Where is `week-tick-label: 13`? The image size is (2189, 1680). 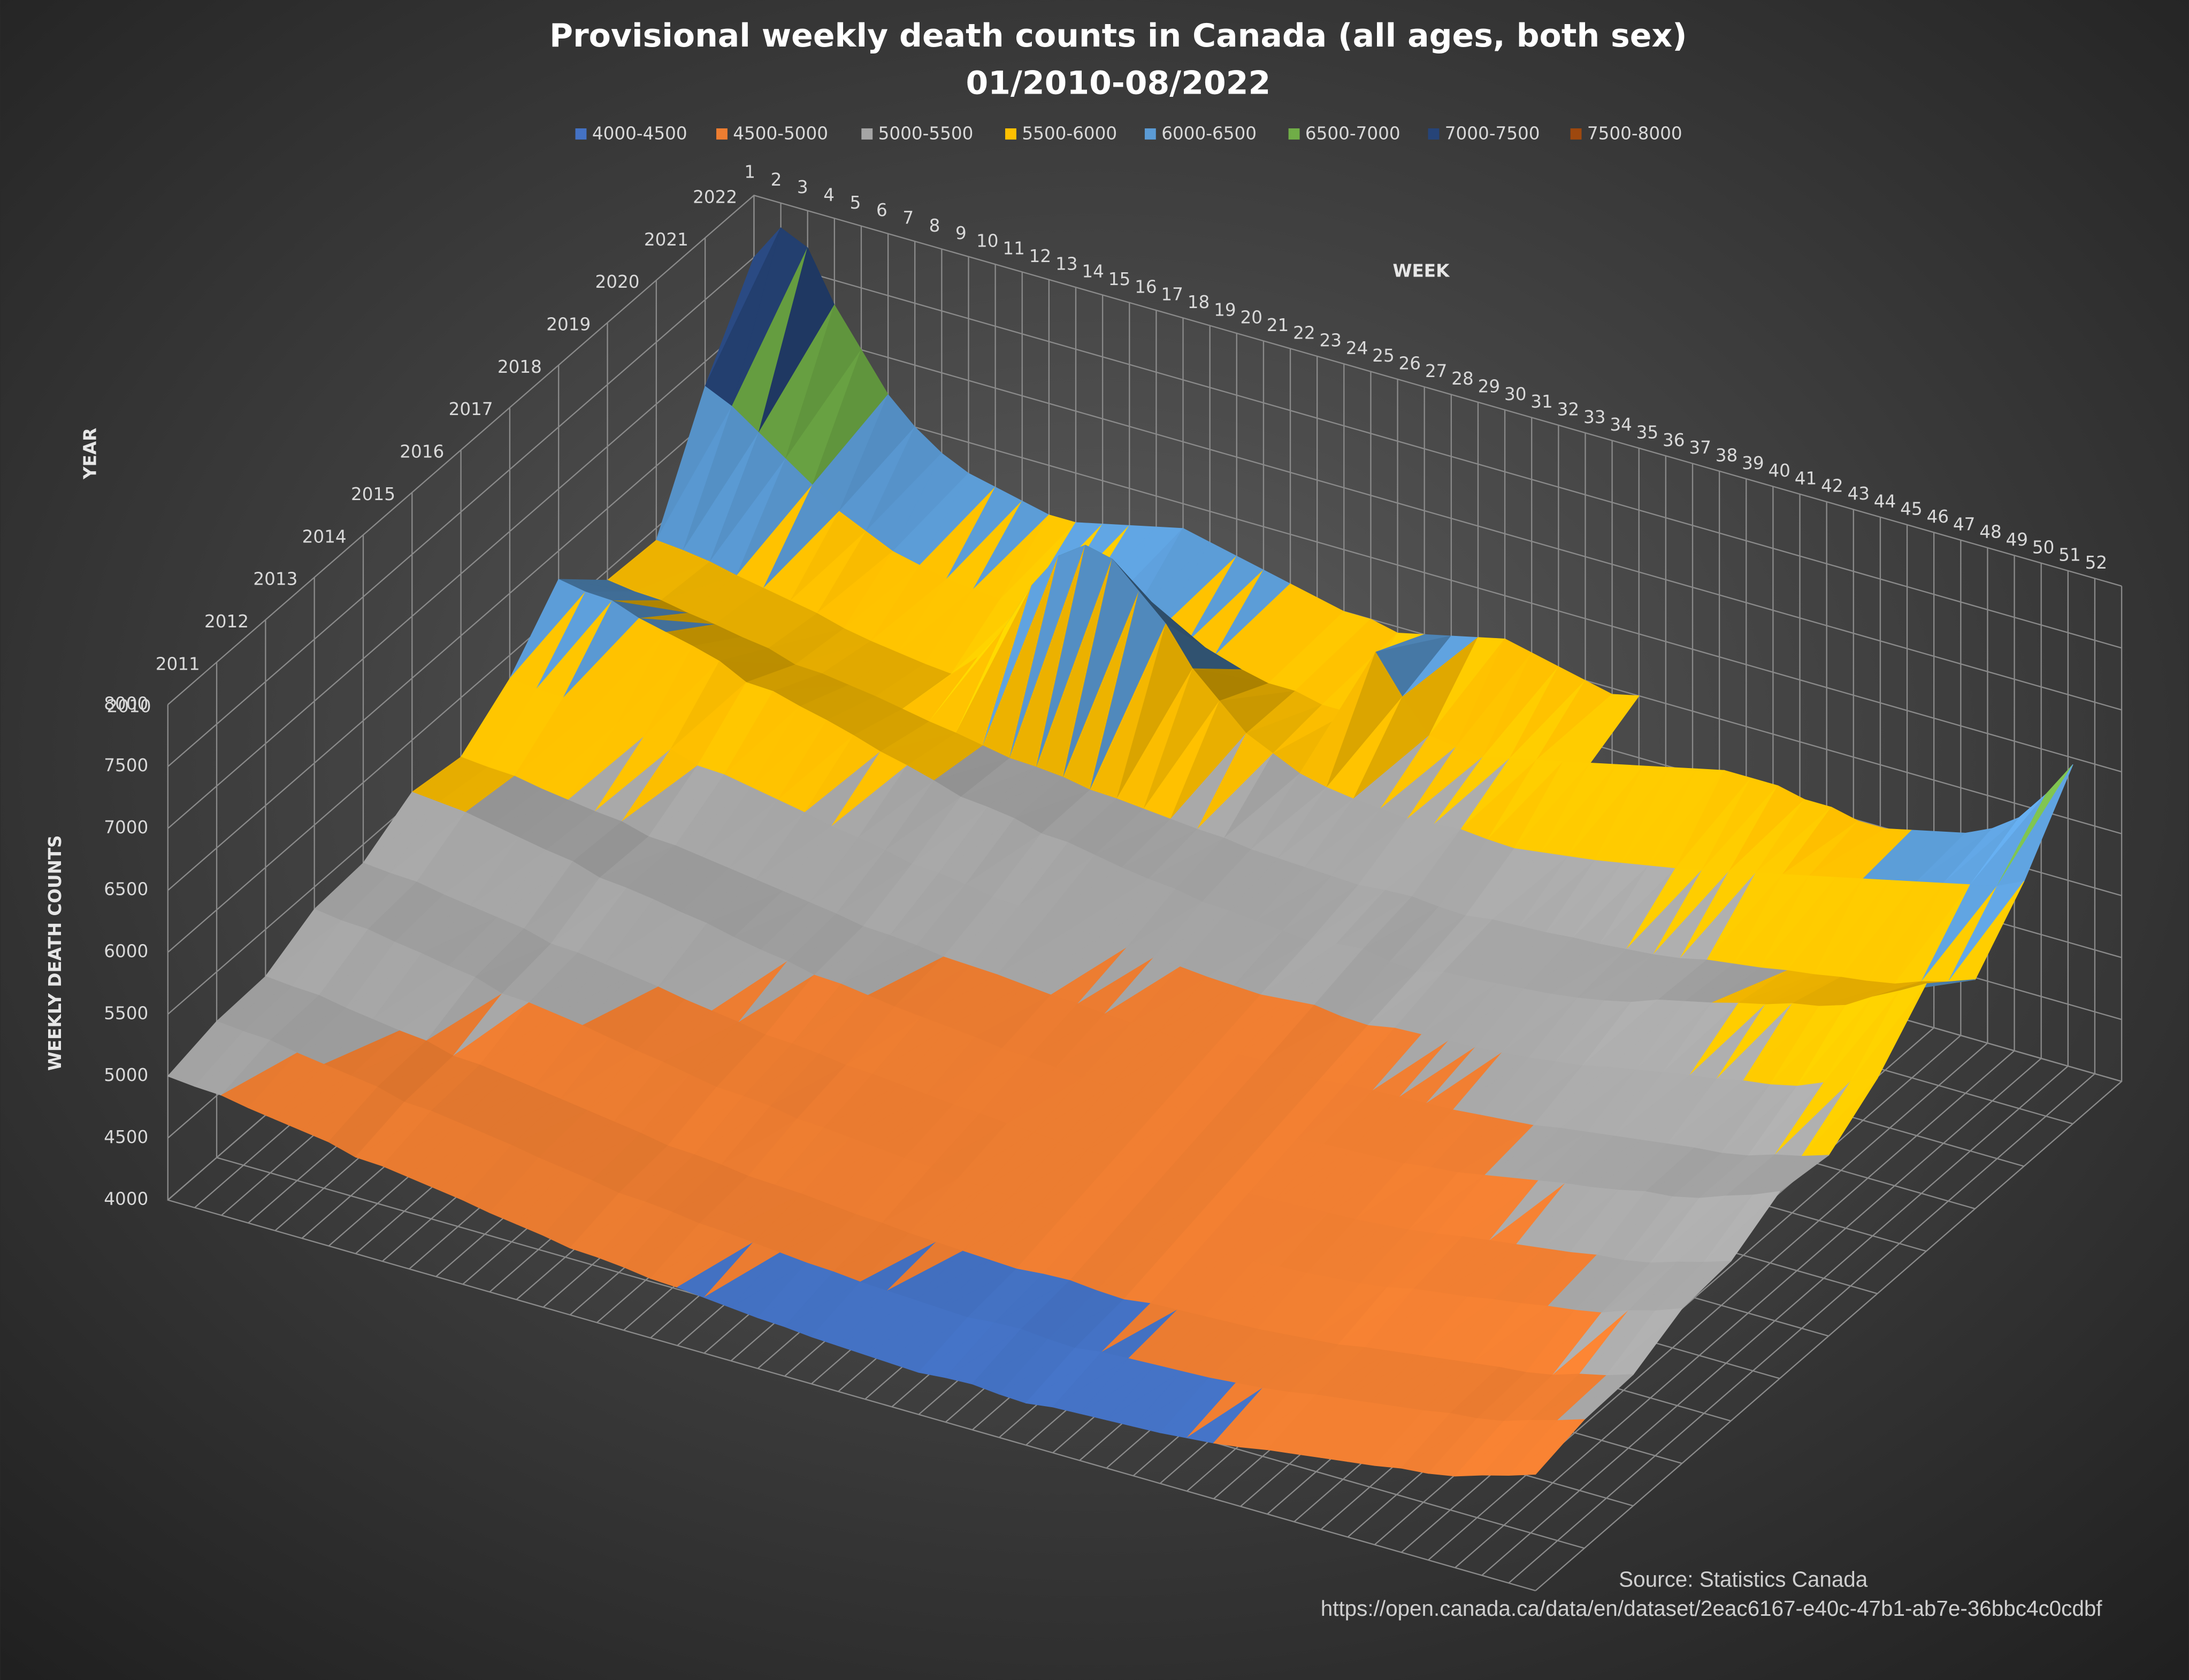 week-tick-label: 13 is located at coordinates (1066, 264).